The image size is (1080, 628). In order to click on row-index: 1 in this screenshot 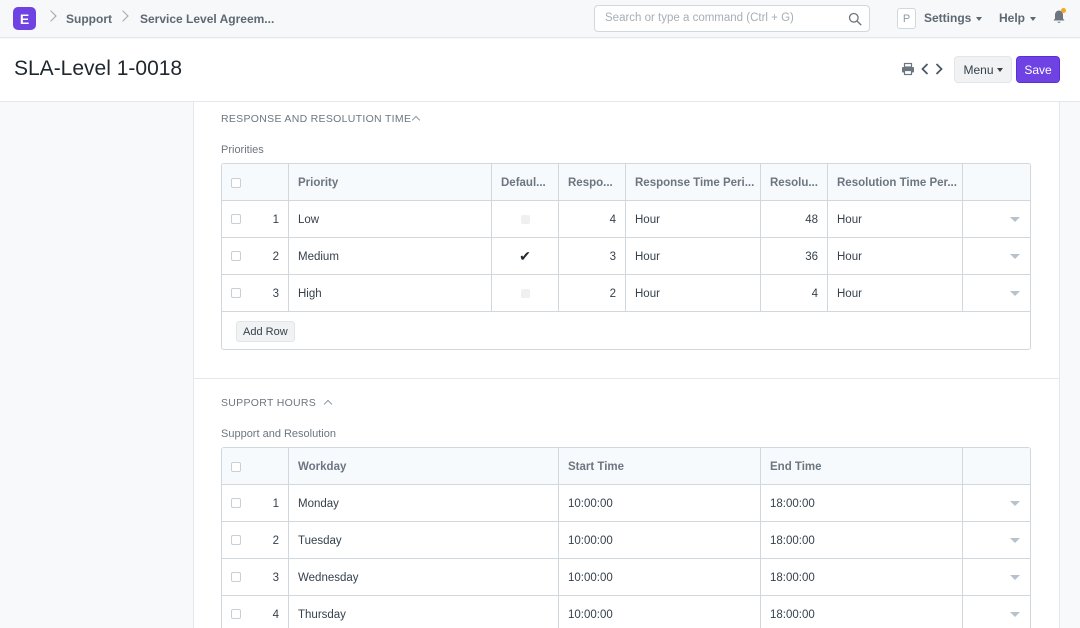, I will do `click(275, 219)`.